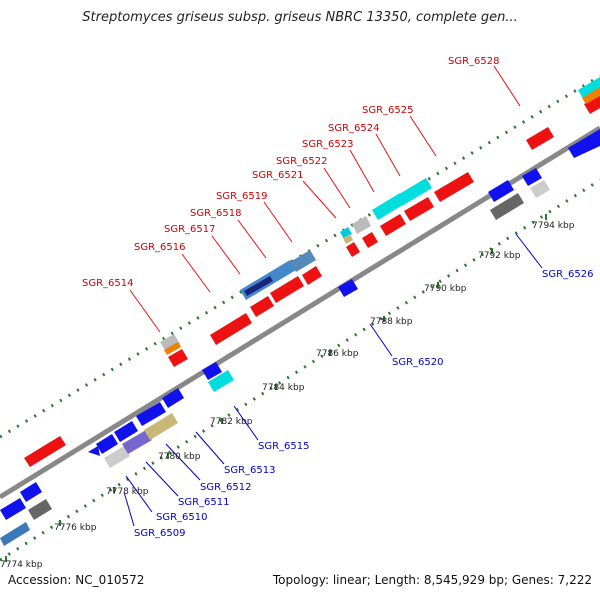  I want to click on tick-label: 7790 kbp, so click(445, 289).